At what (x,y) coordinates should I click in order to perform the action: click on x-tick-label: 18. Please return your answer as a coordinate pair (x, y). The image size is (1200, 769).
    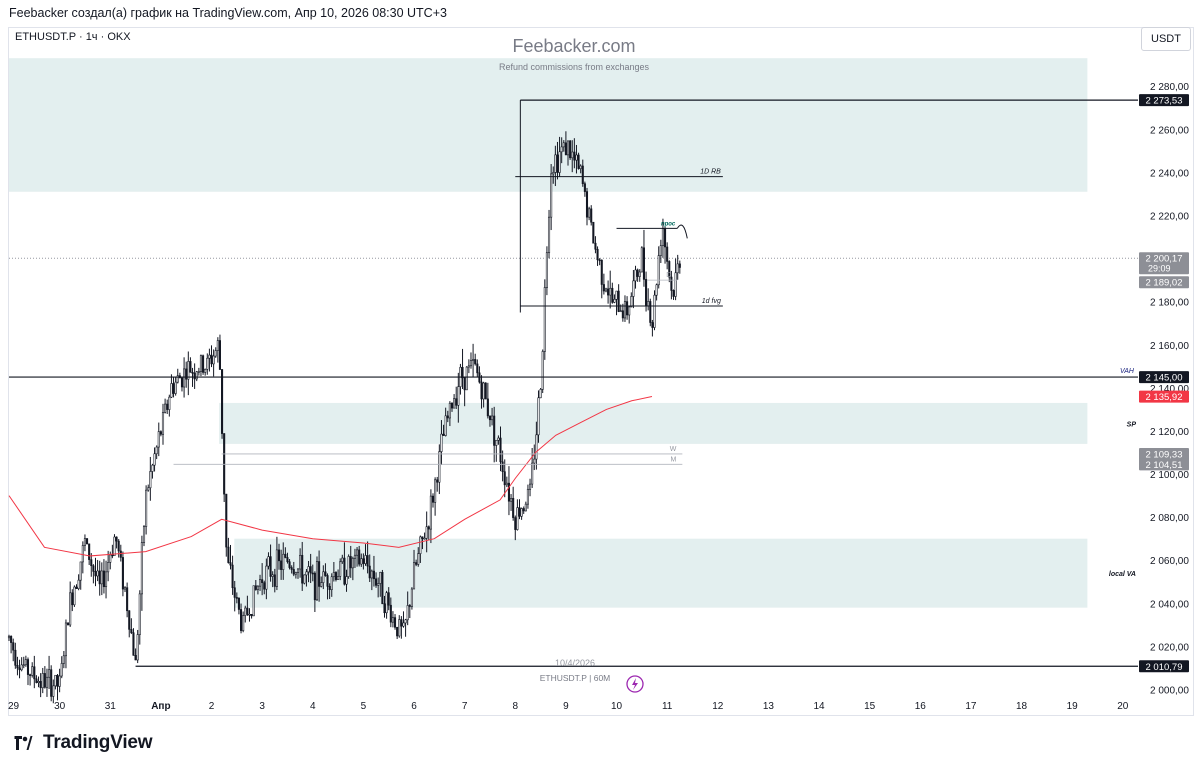
    Looking at the image, I should click on (1022, 706).